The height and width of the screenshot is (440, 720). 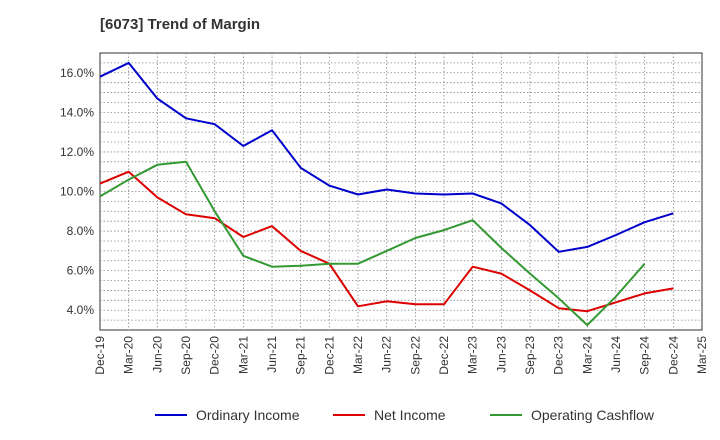 I want to click on x-tick-label: Mar-23, so click(x=473, y=355).